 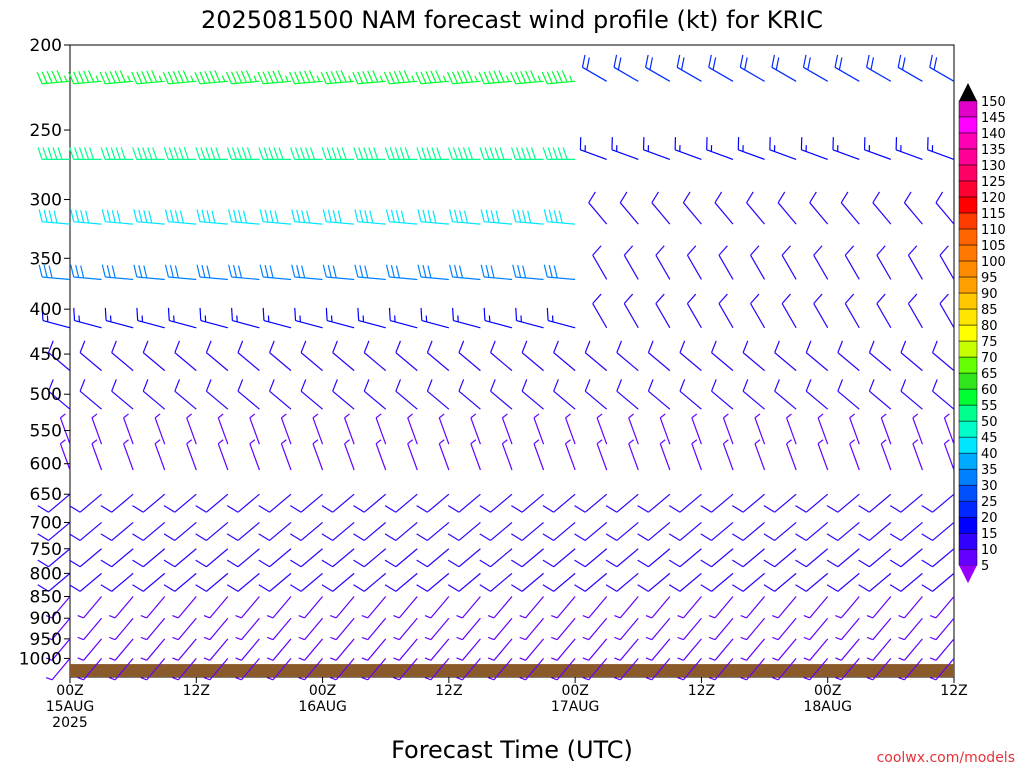 What do you see at coordinates (448, 691) in the screenshot?
I see `x-tick-label: 12Z` at bounding box center [448, 691].